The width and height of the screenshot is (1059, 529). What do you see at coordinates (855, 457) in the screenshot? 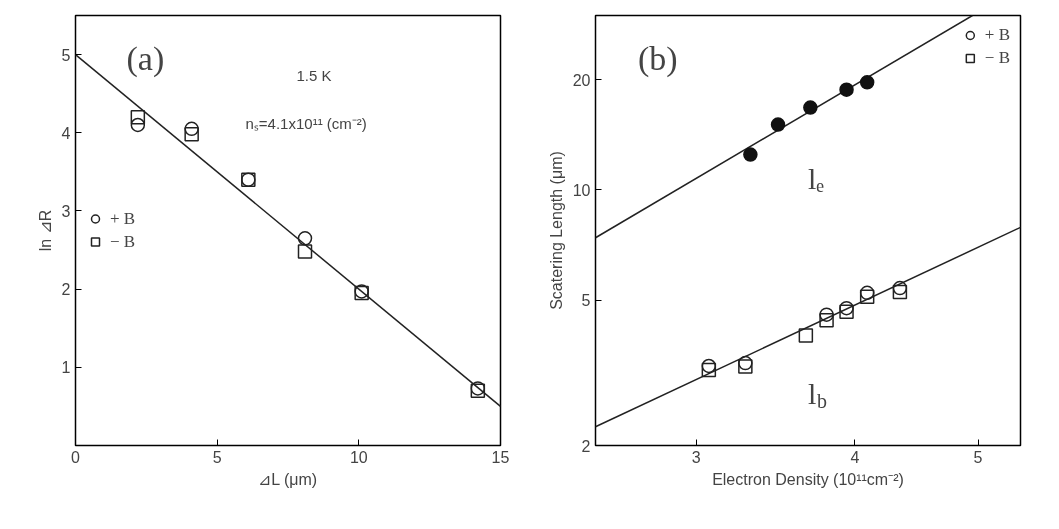
I see `x-tick-label: 4` at bounding box center [855, 457].